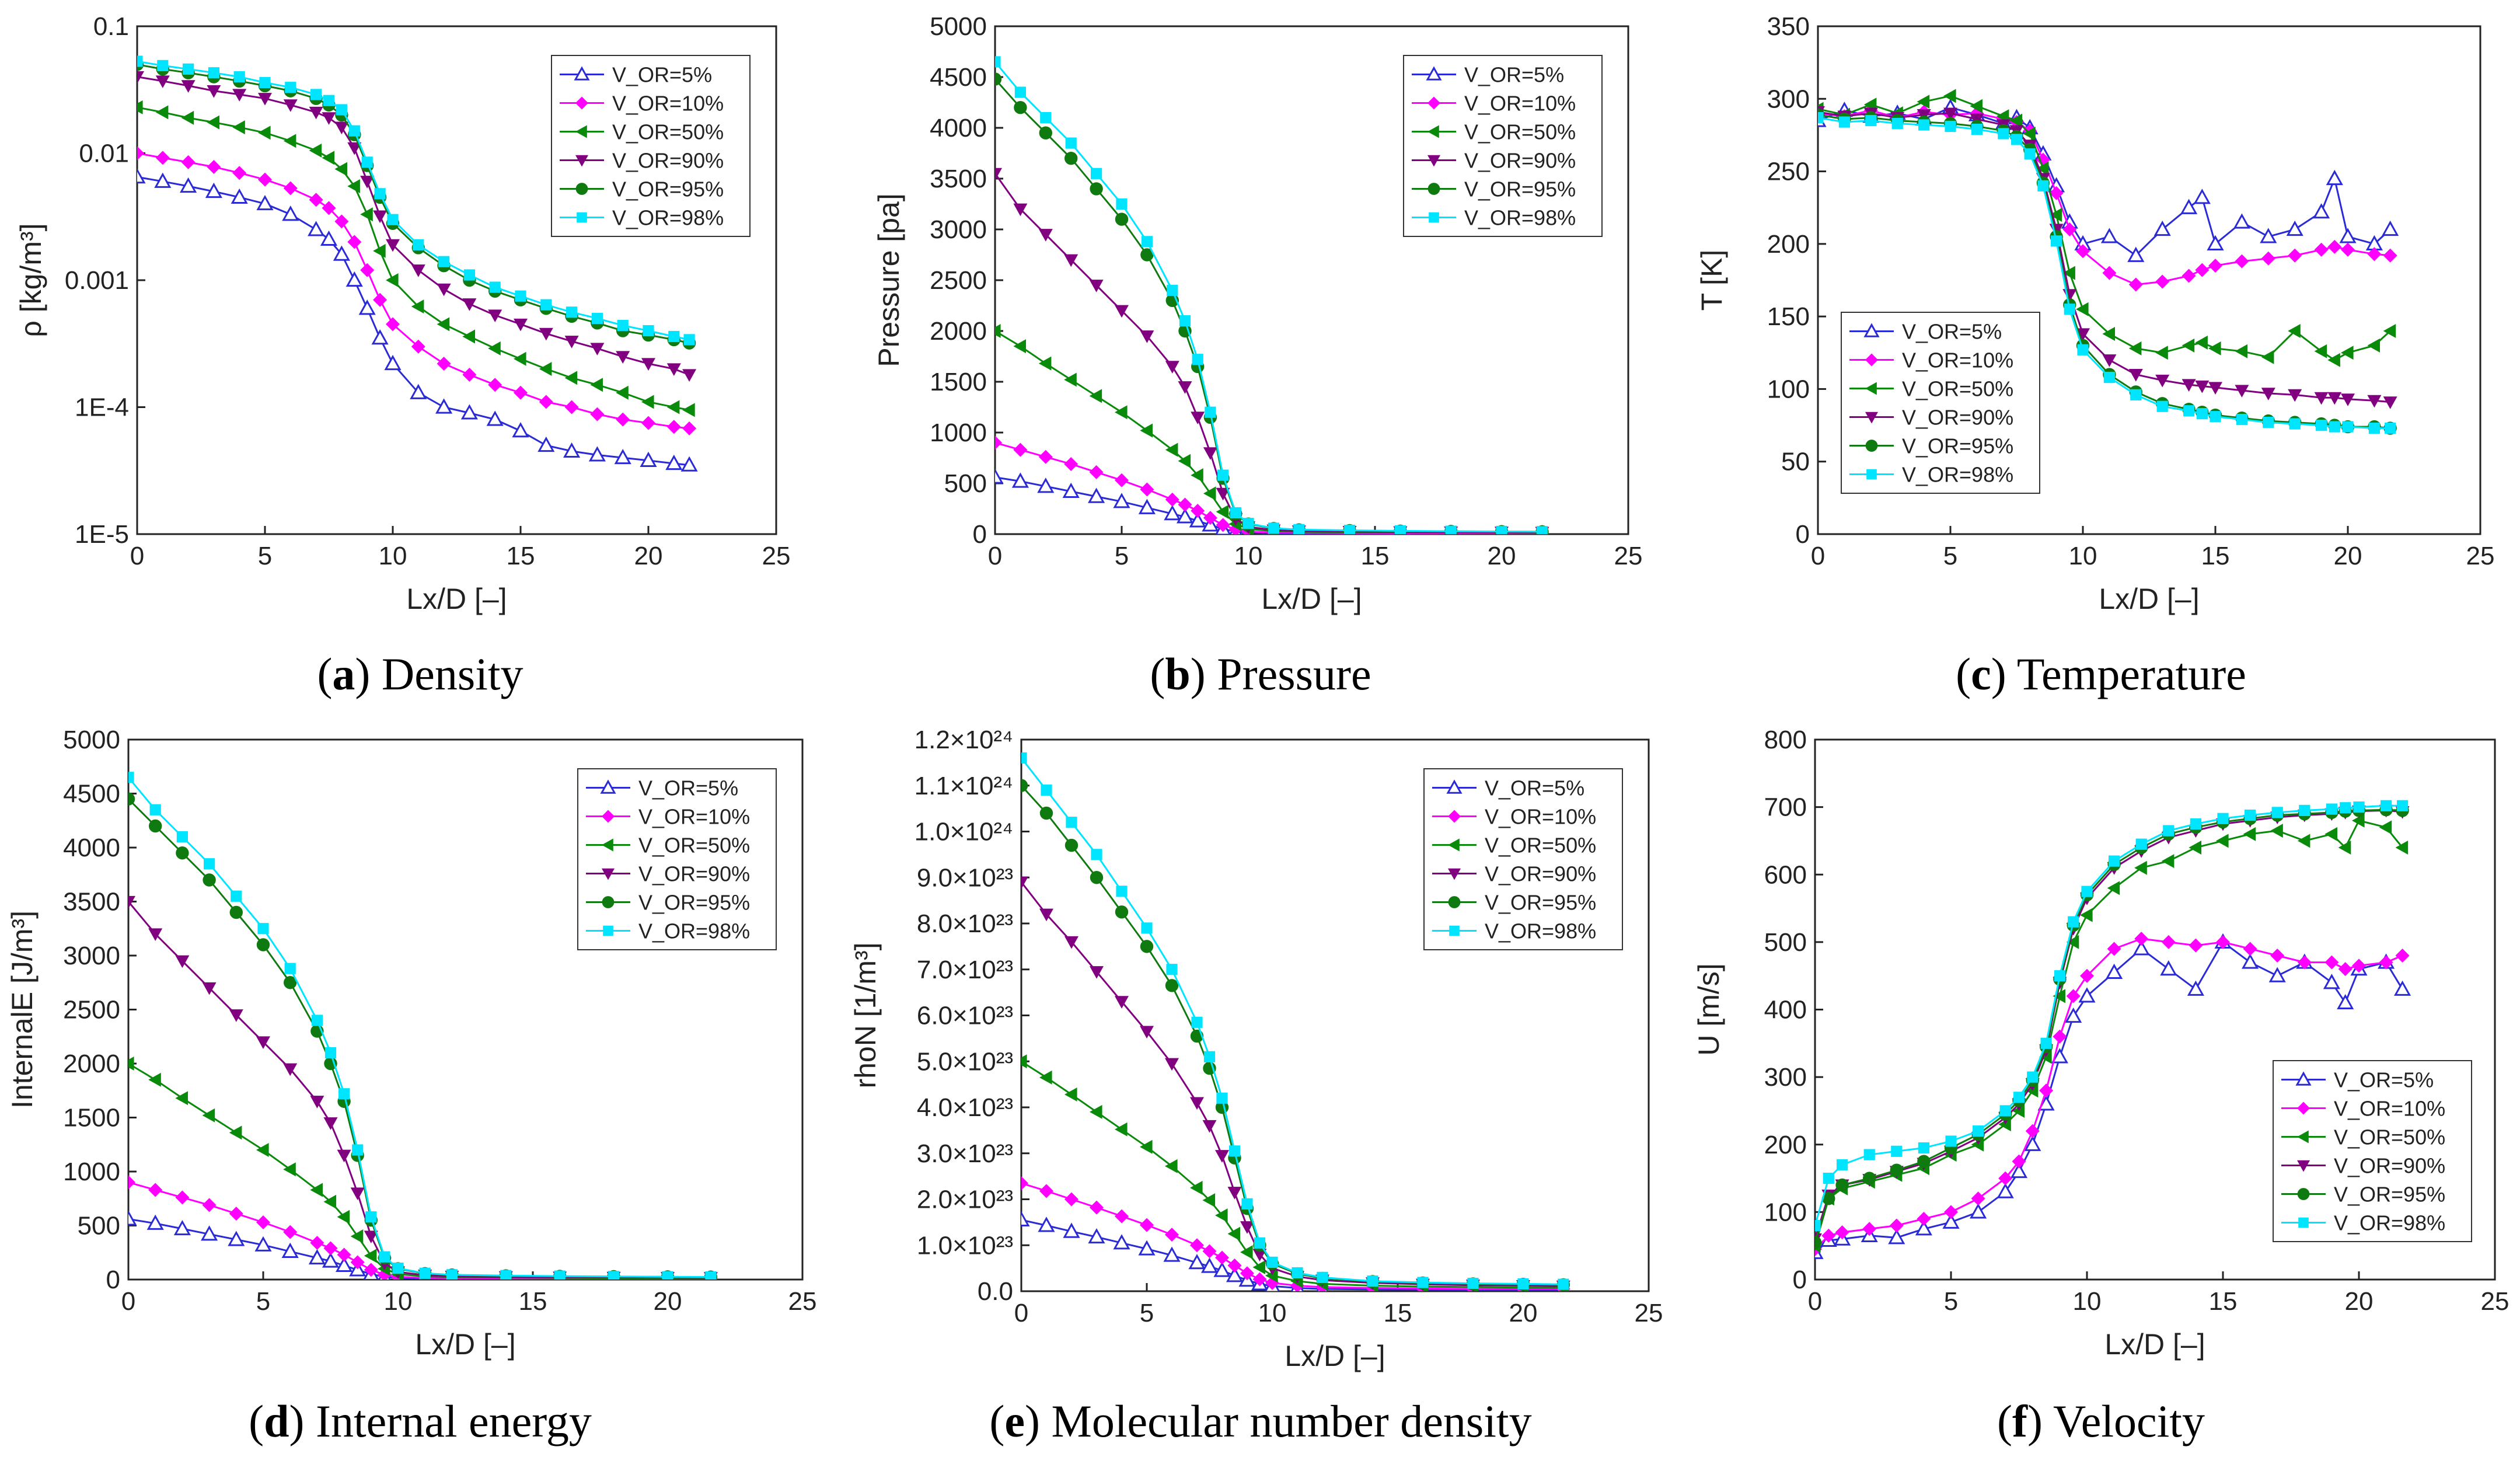 The height and width of the screenshot is (1464, 2520). What do you see at coordinates (966, 483) in the screenshot?
I see `y-tick-label: 500` at bounding box center [966, 483].